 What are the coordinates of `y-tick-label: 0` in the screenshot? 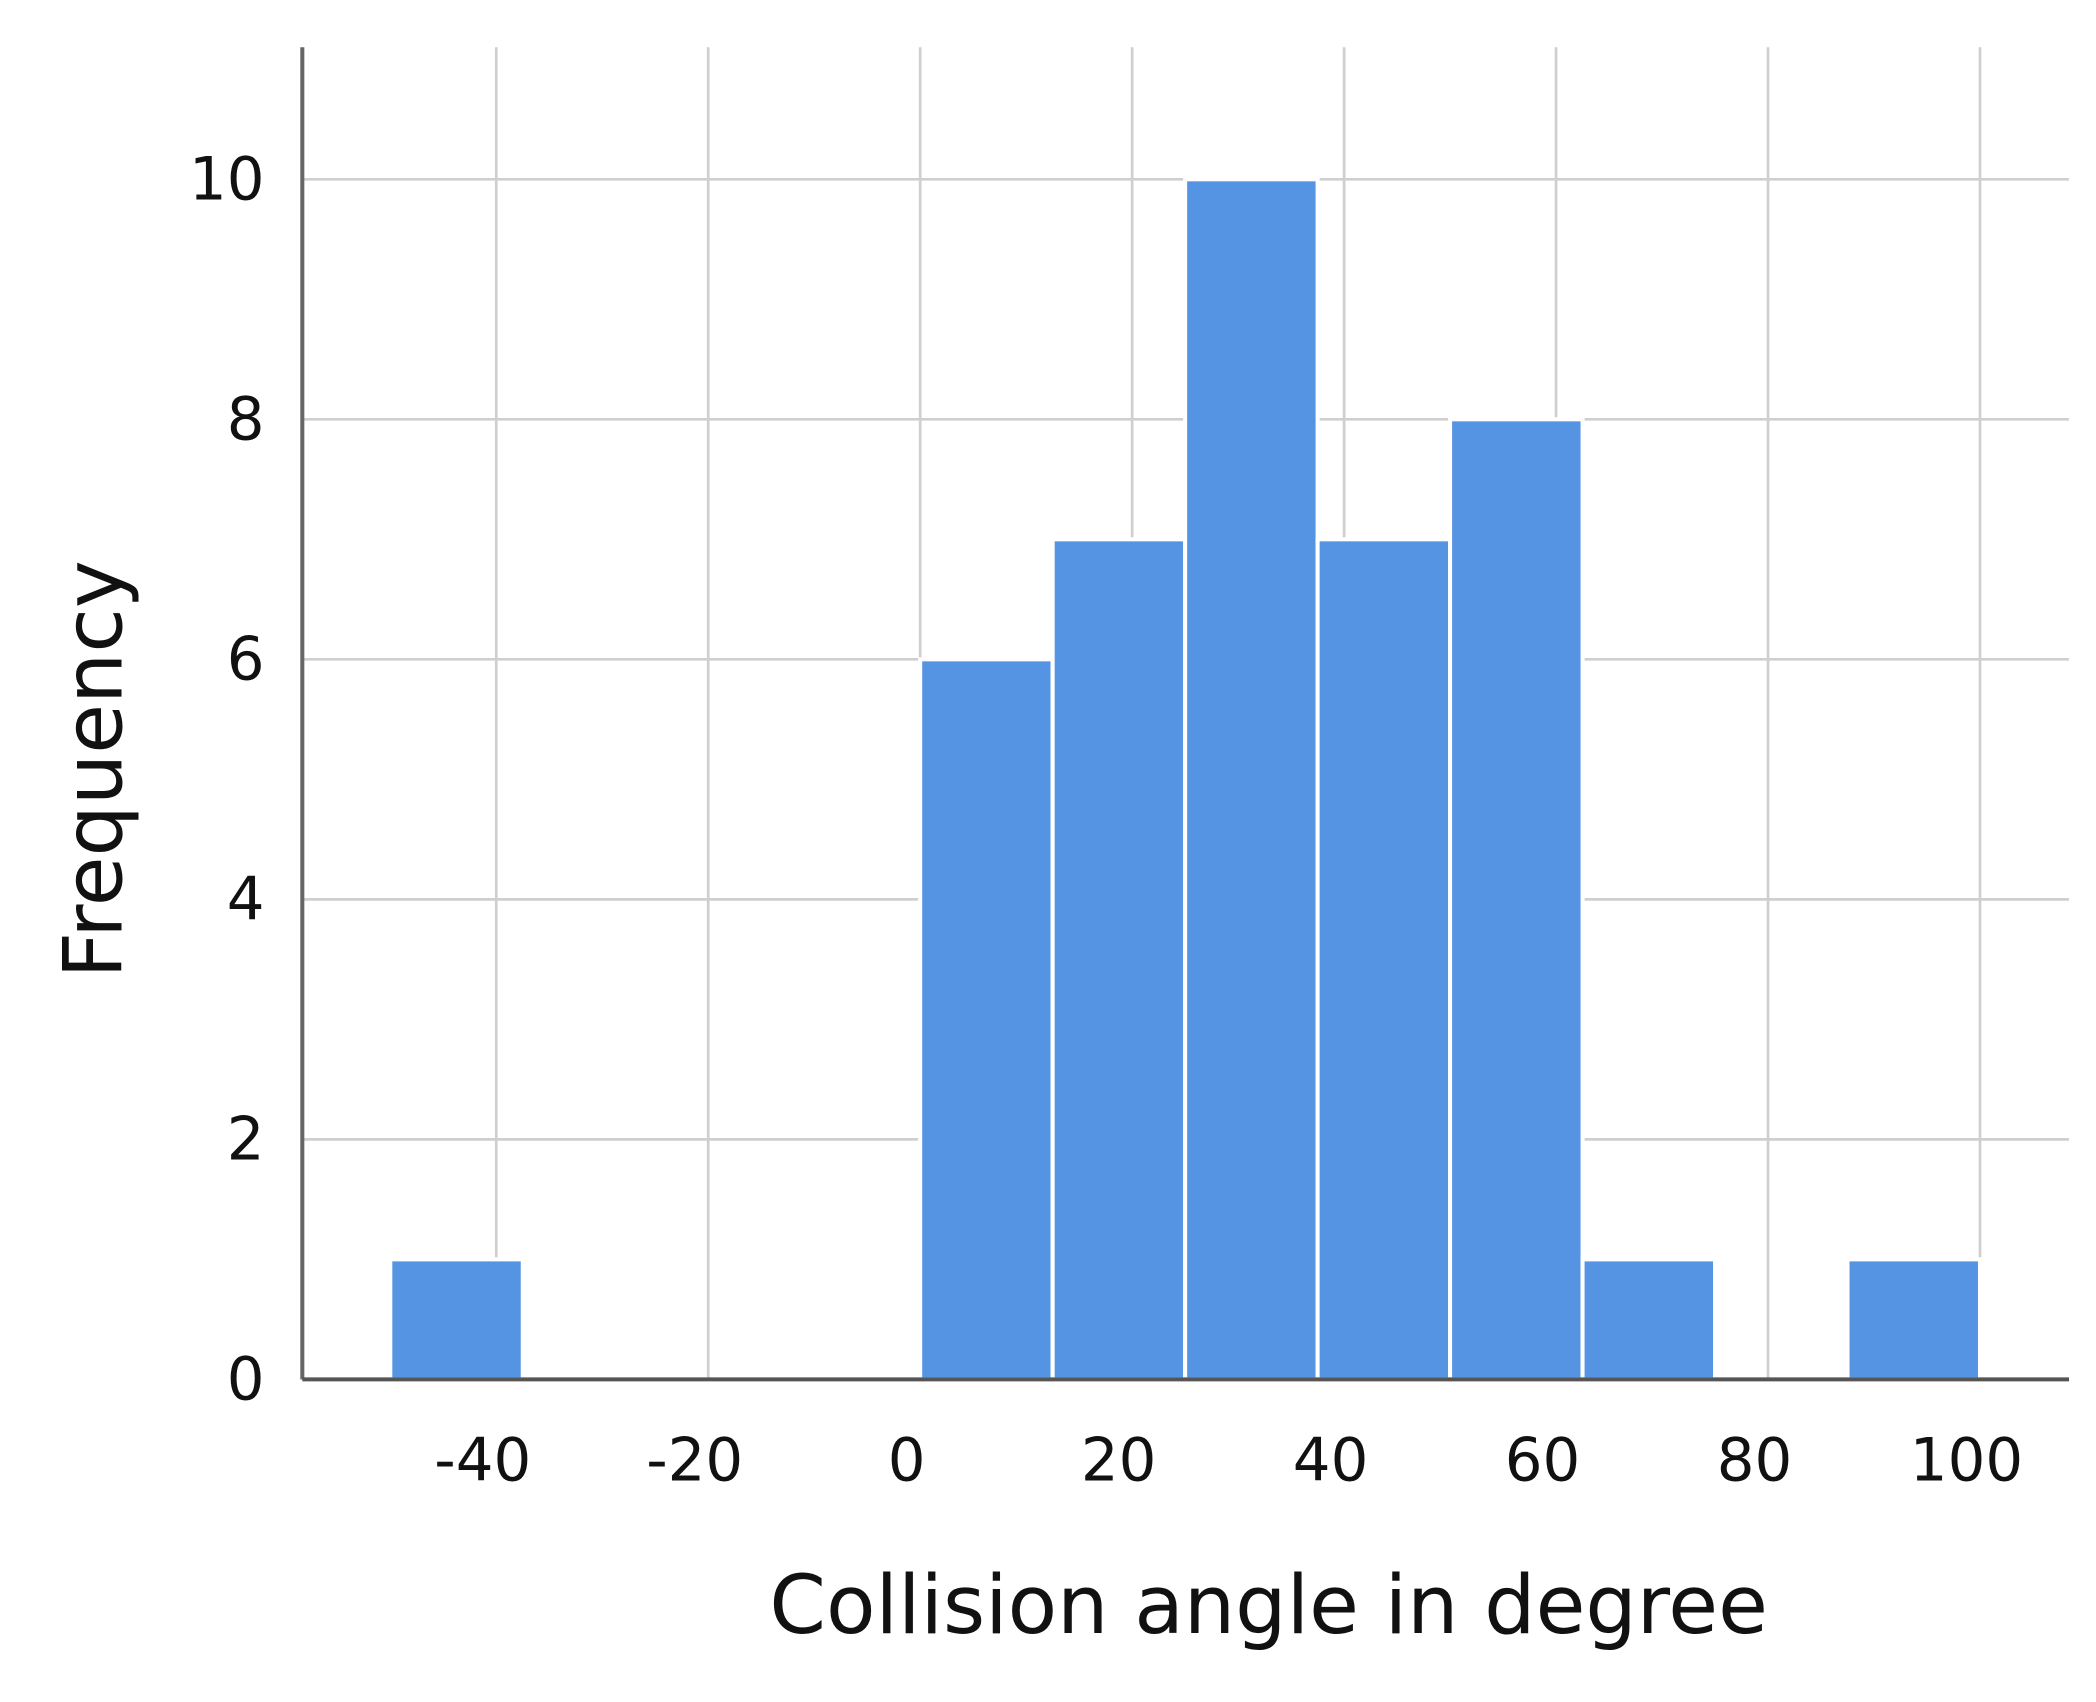 It's located at (246, 1380).